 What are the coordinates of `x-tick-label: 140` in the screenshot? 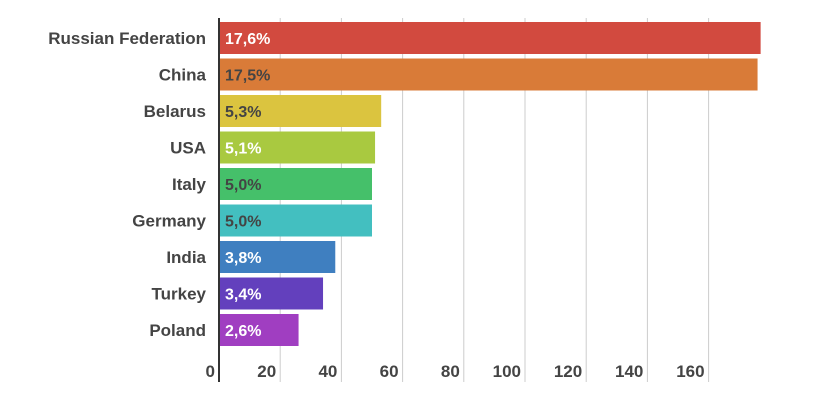 It's located at (629, 371).